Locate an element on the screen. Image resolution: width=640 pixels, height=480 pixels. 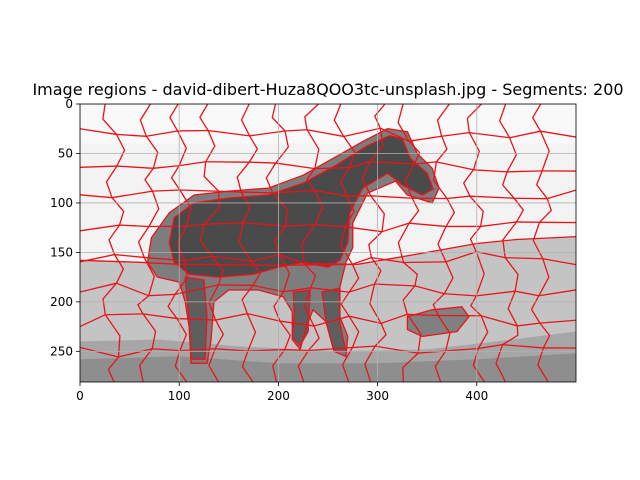
horse-leg-region is located at coordinates (334, 320).